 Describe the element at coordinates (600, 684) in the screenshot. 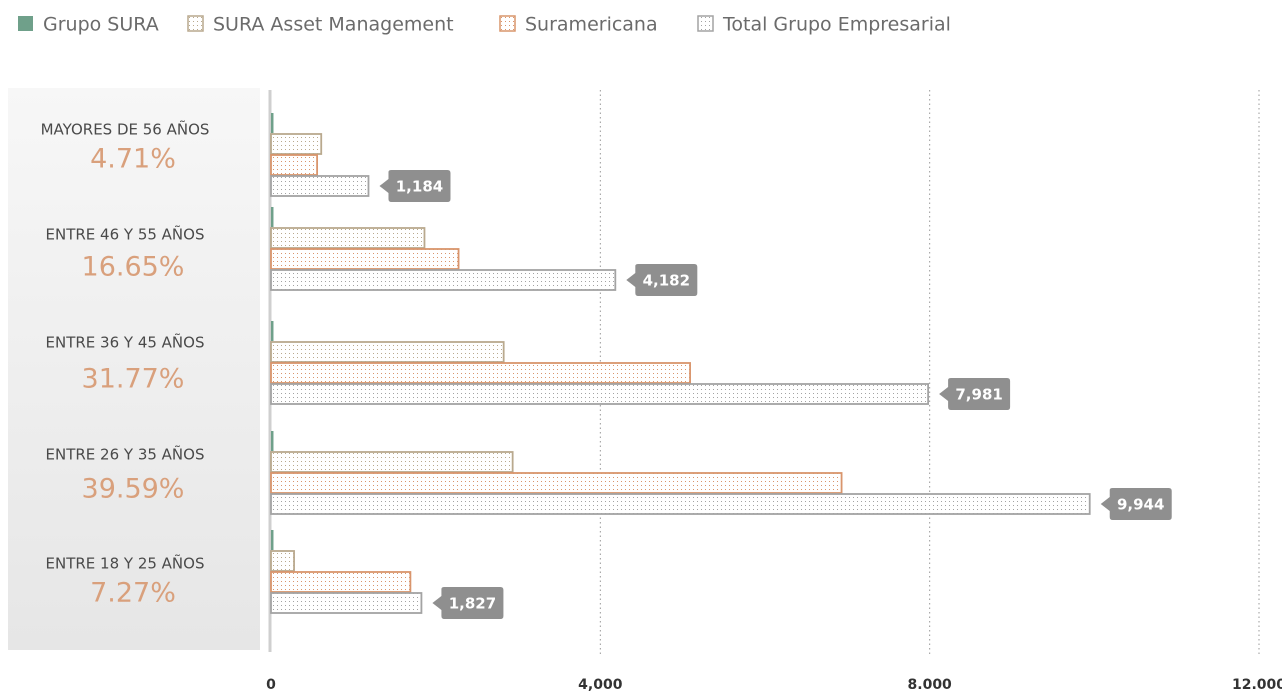

I see `x-tick-label: 4,000` at that location.